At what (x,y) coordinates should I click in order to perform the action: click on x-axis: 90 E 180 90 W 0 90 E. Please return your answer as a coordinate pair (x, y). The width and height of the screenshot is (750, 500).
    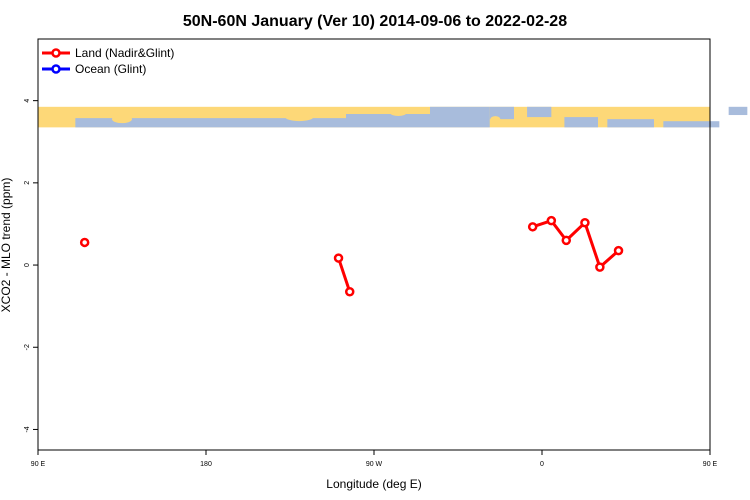
    Looking at the image, I should click on (374, 459).